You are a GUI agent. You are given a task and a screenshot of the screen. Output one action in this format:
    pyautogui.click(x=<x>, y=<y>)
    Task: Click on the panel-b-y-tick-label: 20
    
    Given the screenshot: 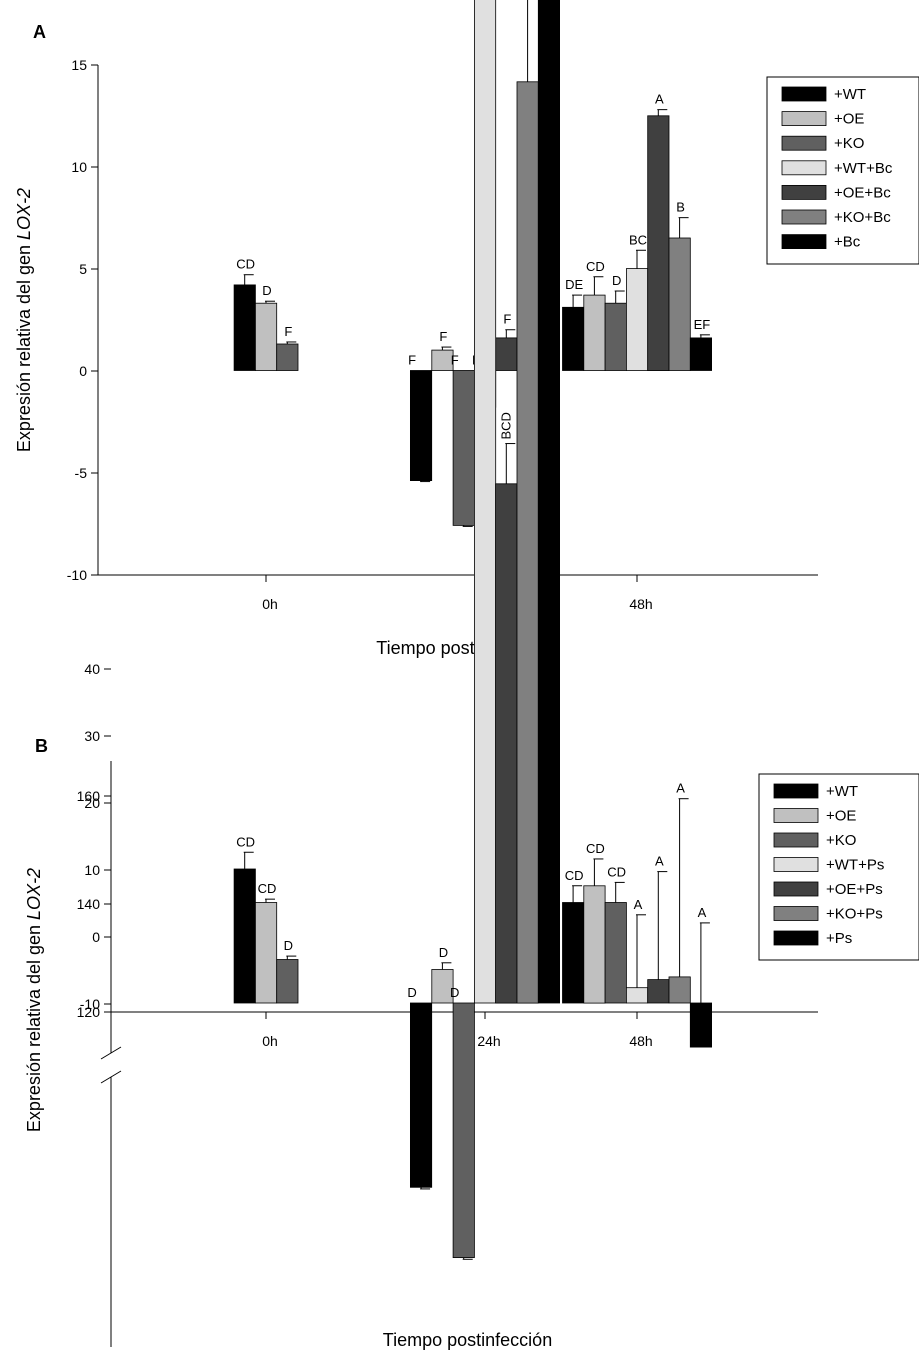 What is the action you would take?
    pyautogui.click(x=92, y=803)
    